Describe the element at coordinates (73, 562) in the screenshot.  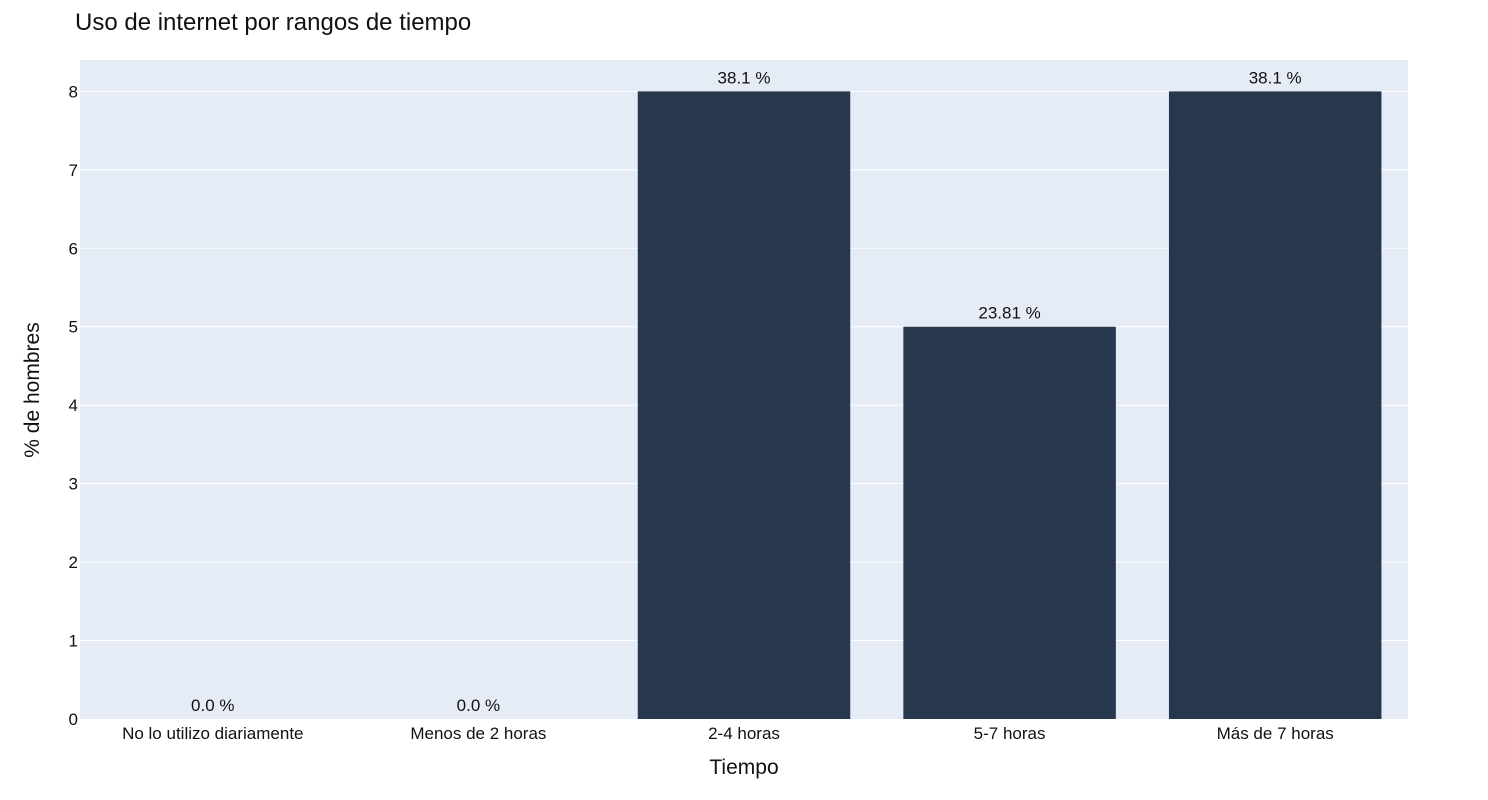
I see `y-tick-label: 2` at that location.